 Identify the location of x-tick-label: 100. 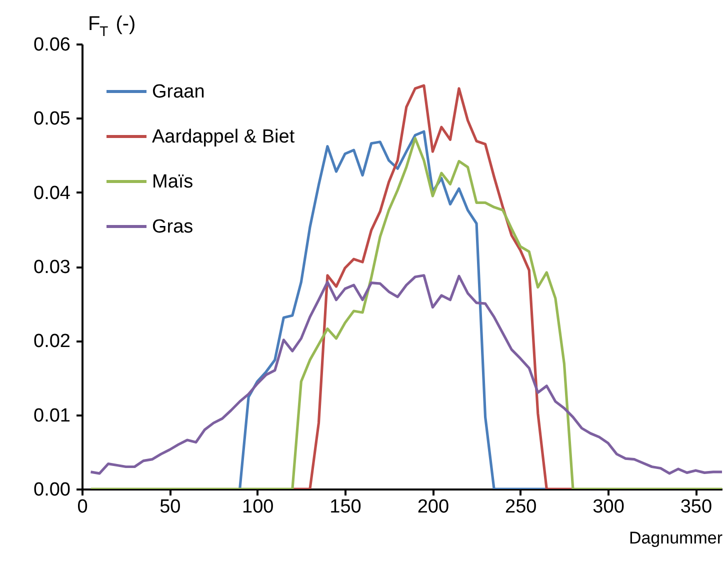
(258, 507).